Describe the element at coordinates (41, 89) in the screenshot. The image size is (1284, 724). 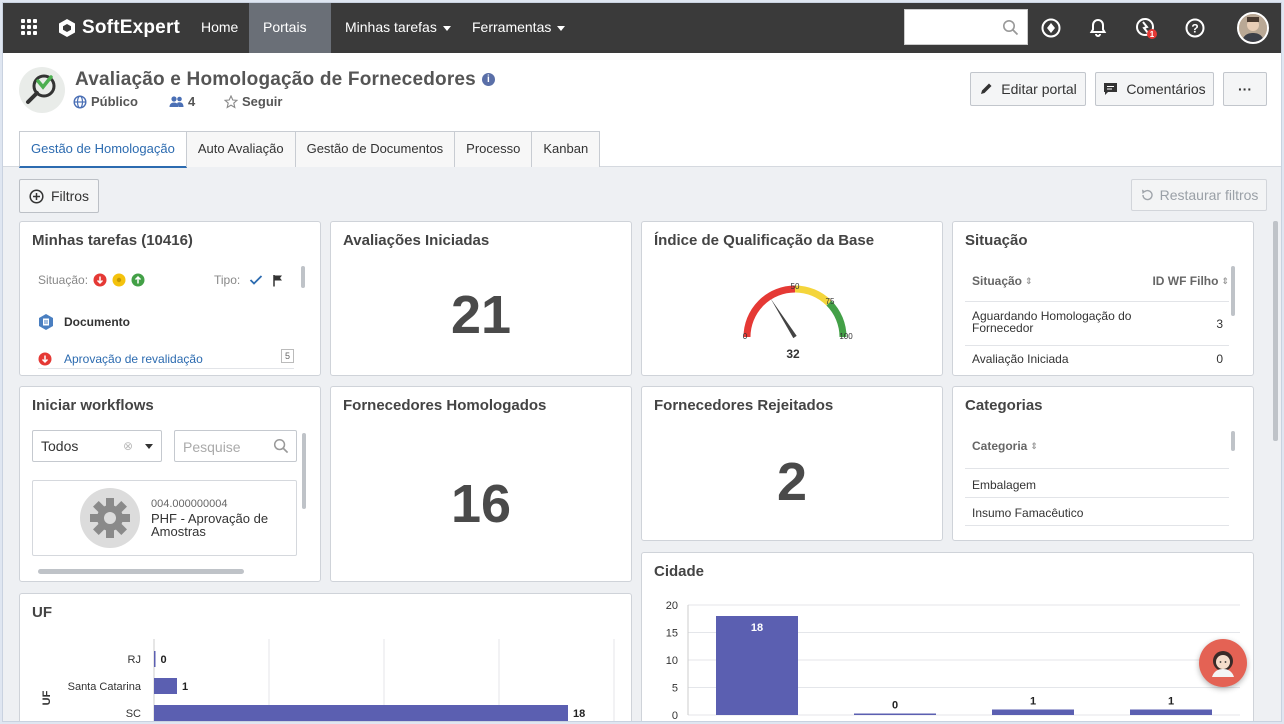
I see `magnifier-check-icon` at that location.